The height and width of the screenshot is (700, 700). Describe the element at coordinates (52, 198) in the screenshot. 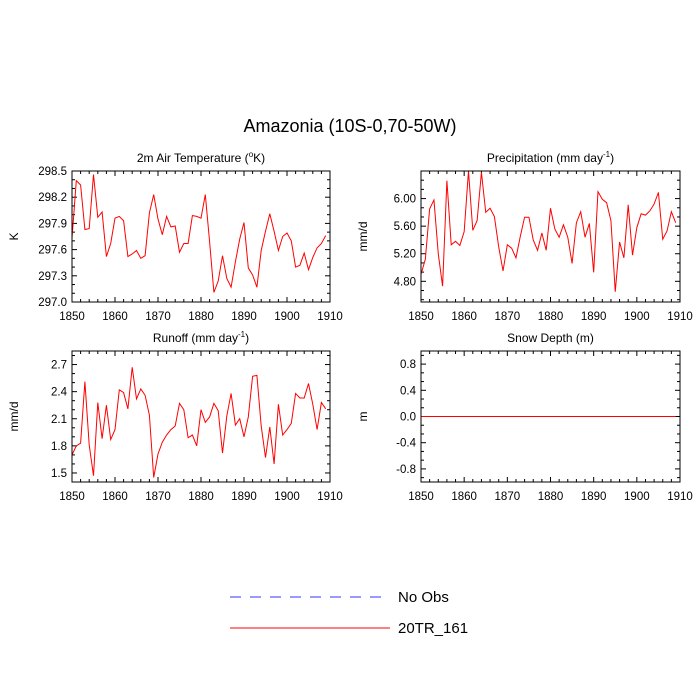

I see `y-tick-label: 298.2` at that location.